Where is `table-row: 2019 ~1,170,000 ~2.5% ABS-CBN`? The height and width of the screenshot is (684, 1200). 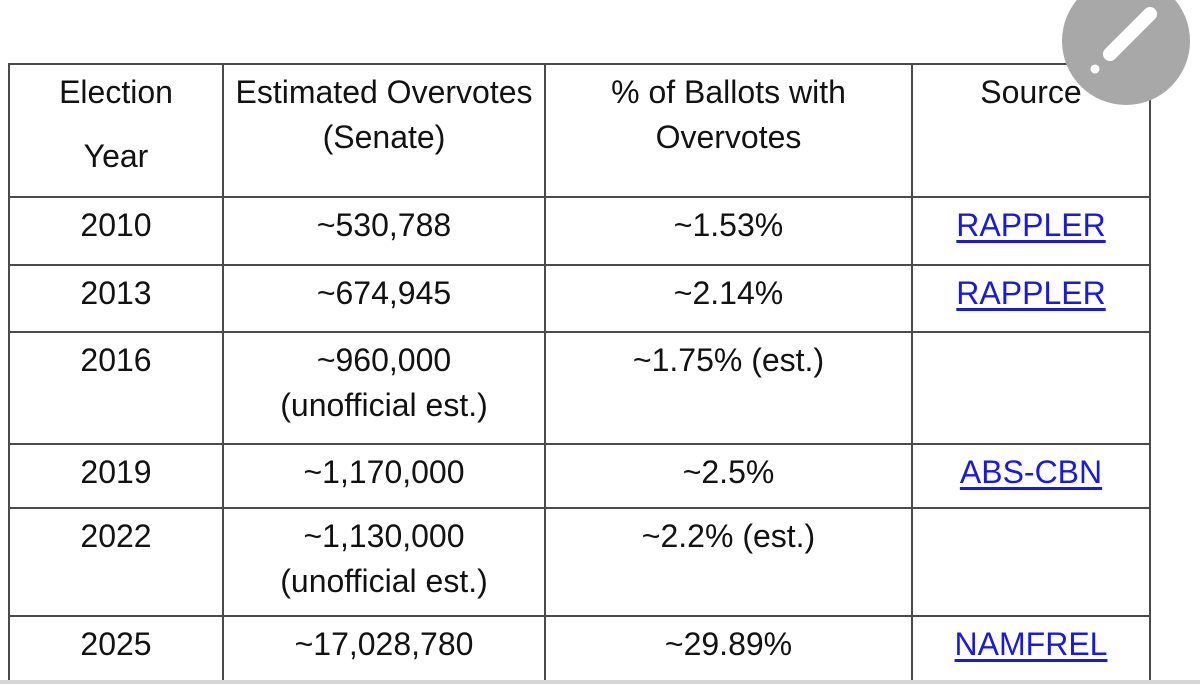
table-row: 2019 ~1,170,000 ~2.5% ABS-CBN is located at coordinates (579, 476).